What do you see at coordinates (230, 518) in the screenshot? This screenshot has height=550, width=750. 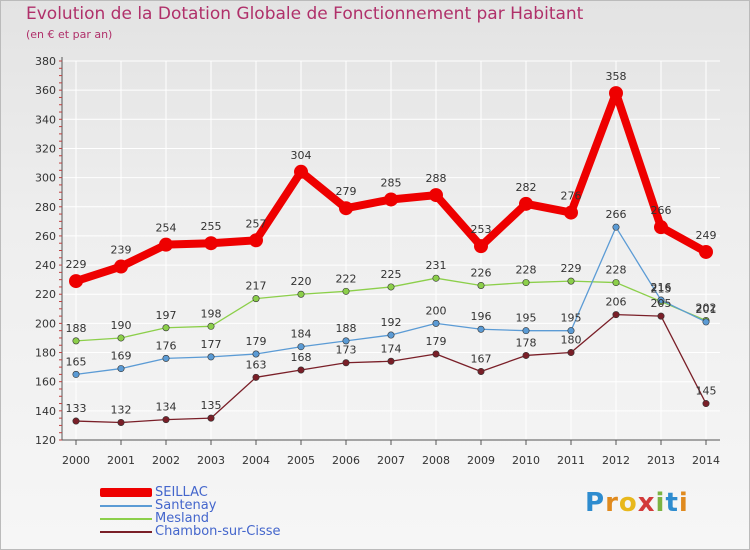 I see `legend-item-mesland: Mesland` at bounding box center [230, 518].